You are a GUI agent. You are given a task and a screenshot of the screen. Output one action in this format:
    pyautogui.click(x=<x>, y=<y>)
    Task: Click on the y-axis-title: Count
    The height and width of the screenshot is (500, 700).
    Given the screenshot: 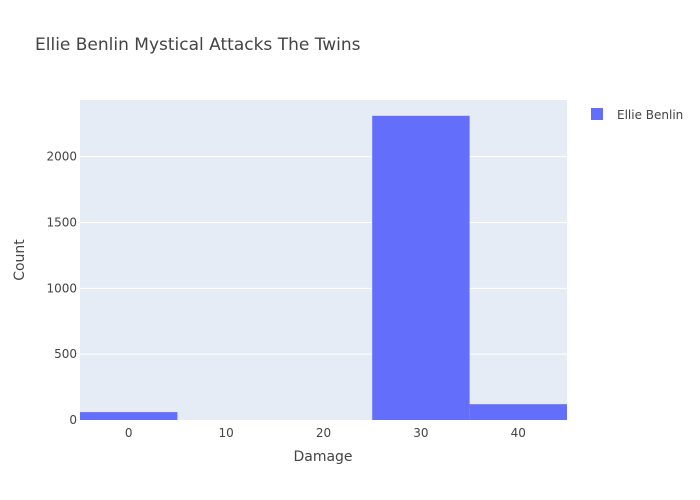 What is the action you would take?
    pyautogui.click(x=20, y=260)
    